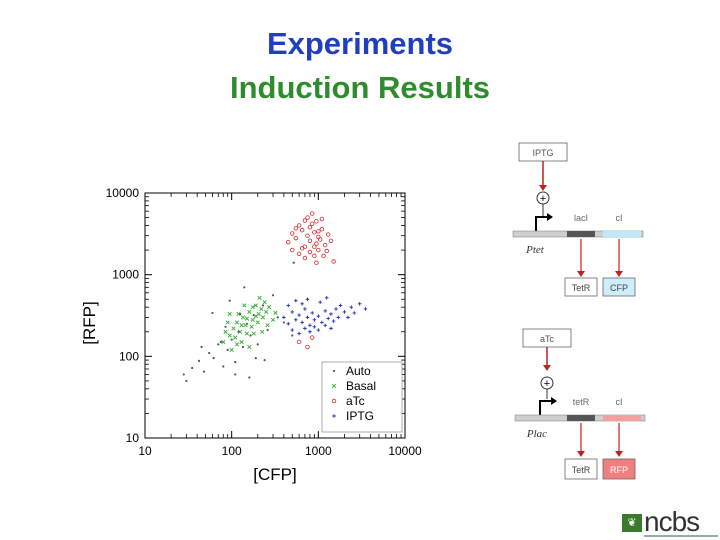 The height and width of the screenshot is (540, 720). I want to click on ncbs-logo: ❦ ncbs, so click(670, 522).